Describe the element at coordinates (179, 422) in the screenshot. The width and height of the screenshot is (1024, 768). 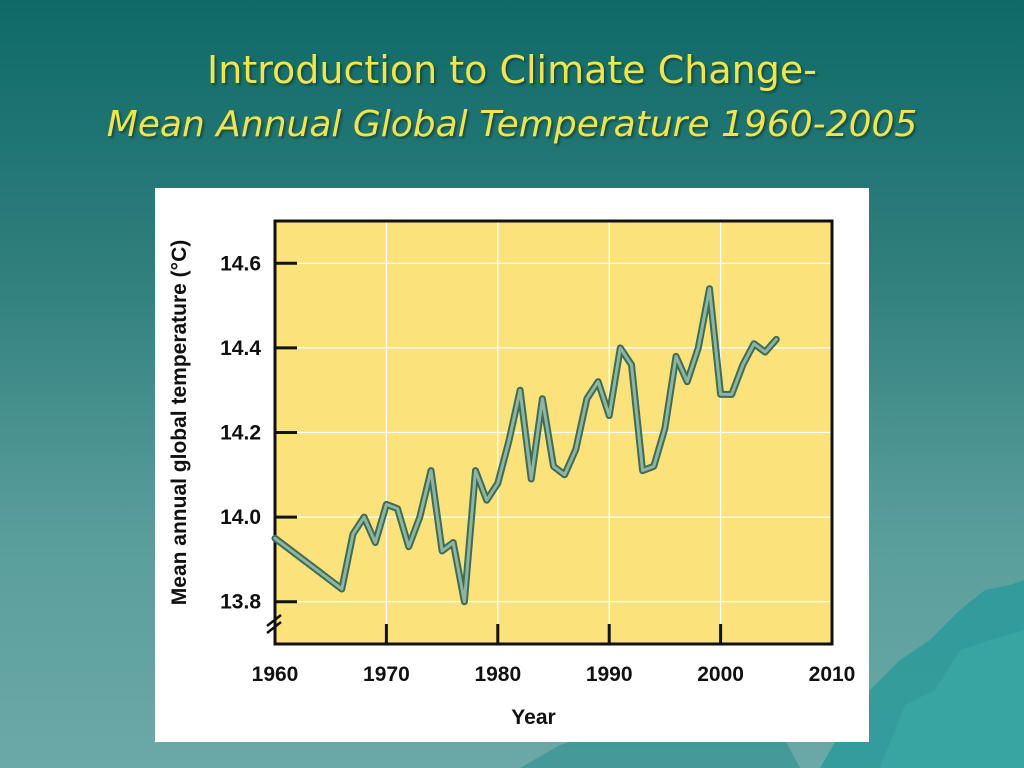
I see `y-axis-title: Mean annual global temperature (°C)` at that location.